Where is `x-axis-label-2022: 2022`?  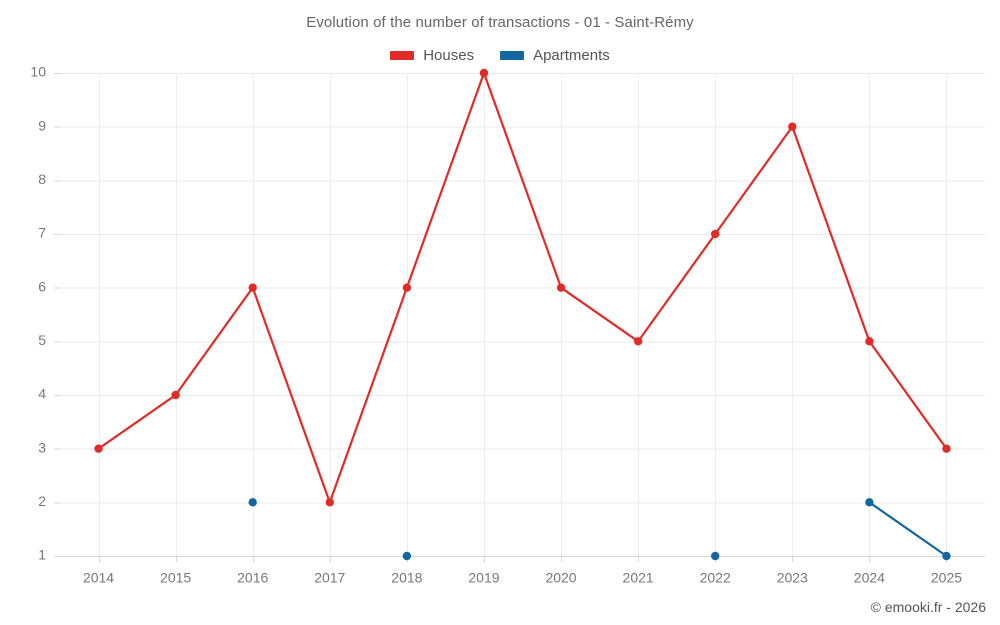
x-axis-label-2022: 2022 is located at coordinates (715, 577).